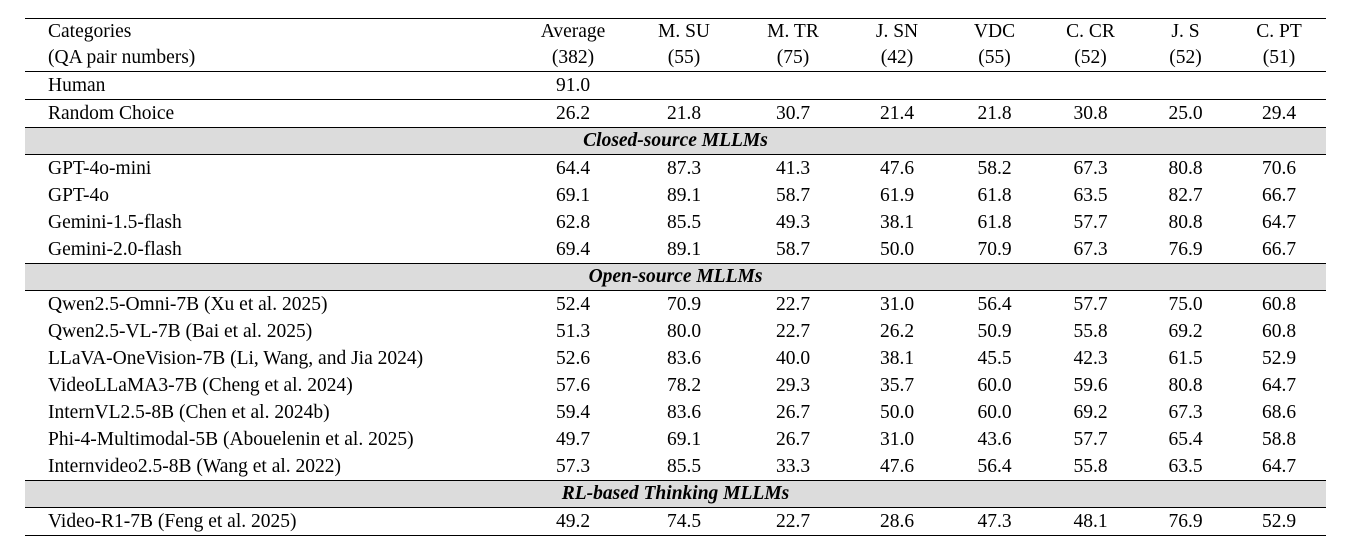 The image size is (1346, 556). I want to click on score-cell: 30.7, so click(793, 113).